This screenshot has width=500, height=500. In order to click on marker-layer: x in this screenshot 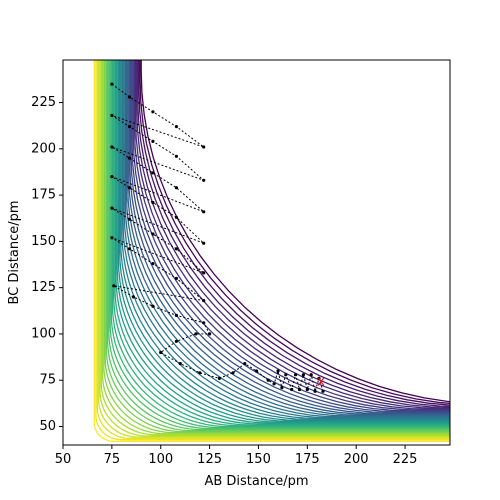, I will do `click(321, 382)`.